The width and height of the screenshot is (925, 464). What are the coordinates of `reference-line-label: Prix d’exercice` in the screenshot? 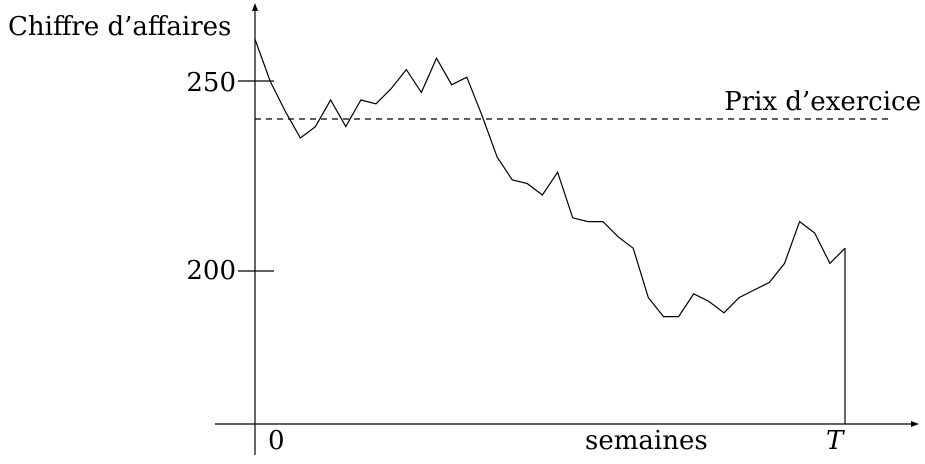 It's located at (822, 102).